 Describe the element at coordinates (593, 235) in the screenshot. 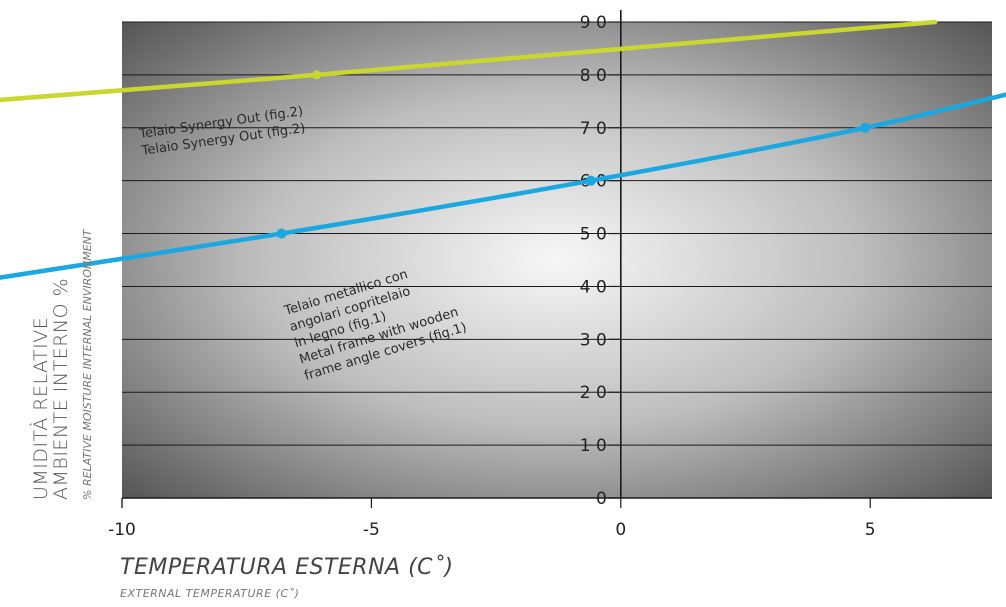

I see `y-tick-label-50: 5 0` at that location.